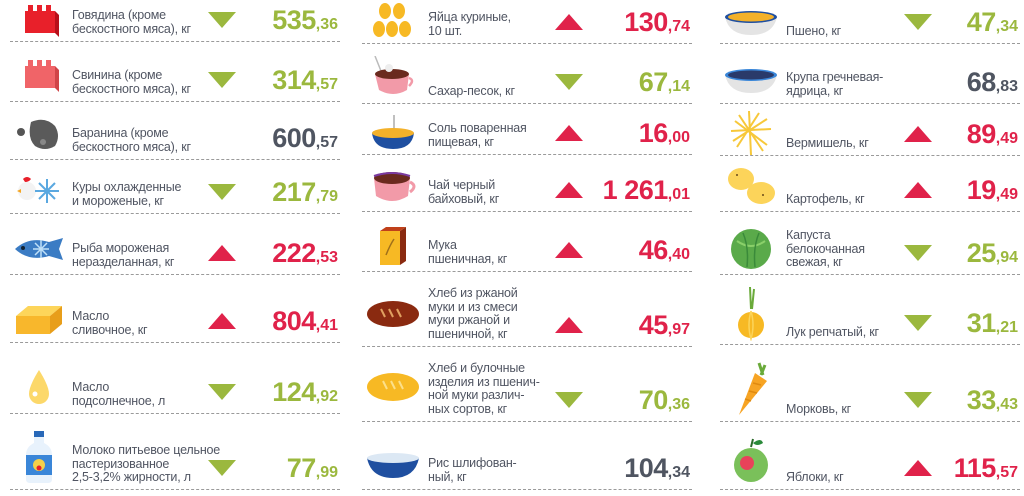  Describe the element at coordinates (39, 78) in the screenshot. I see `pork-icon` at that location.